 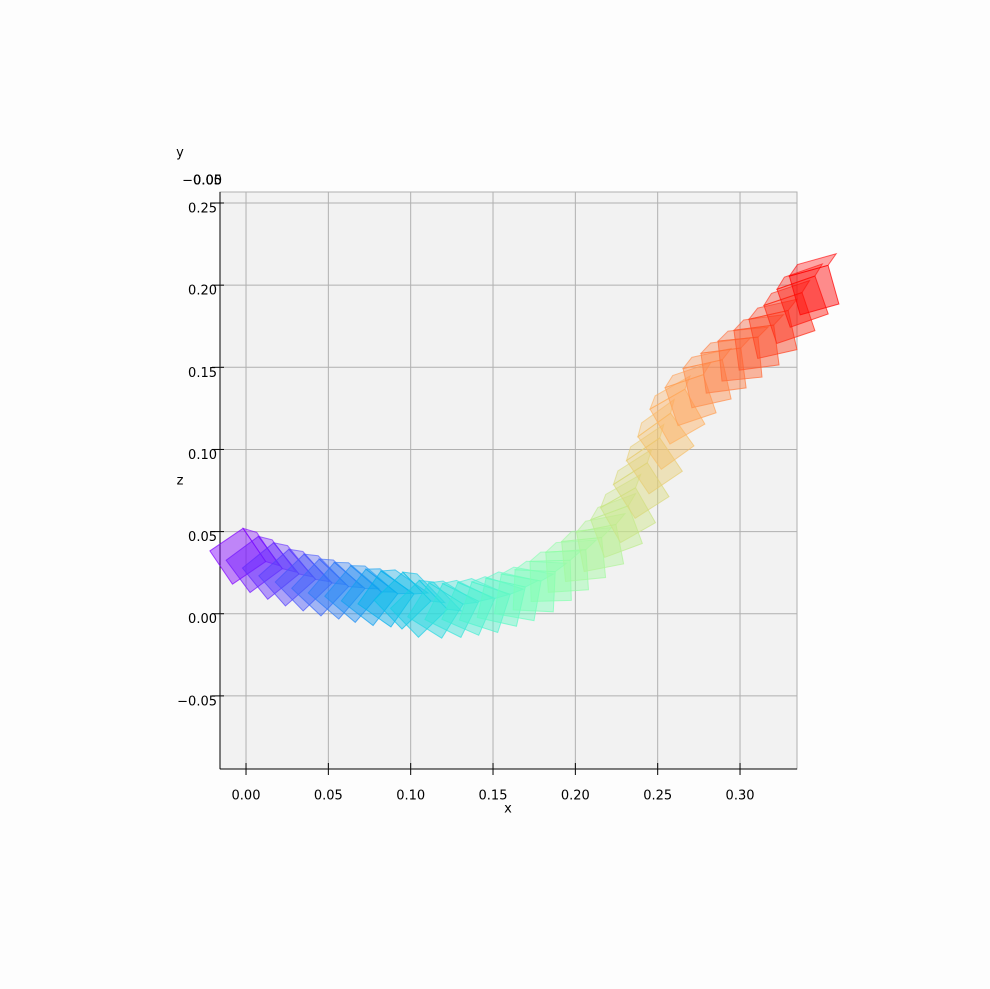 What do you see at coordinates (202, 373) in the screenshot?
I see `z-tick-label: 0.15` at bounding box center [202, 373].